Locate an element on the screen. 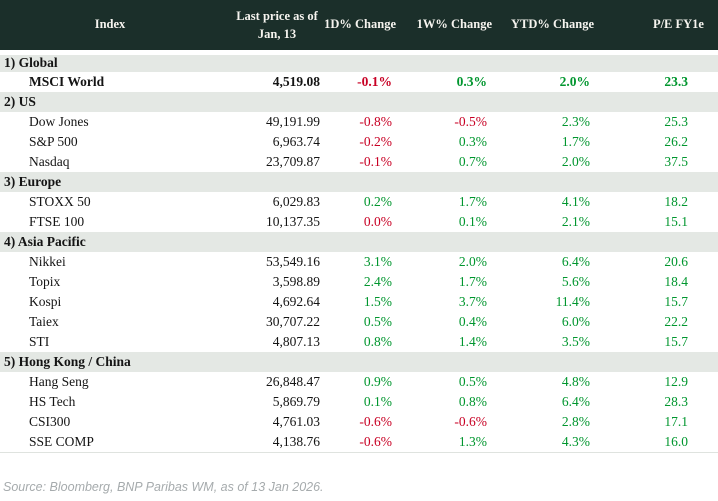  section-row: 1) Global is located at coordinates (359, 62).